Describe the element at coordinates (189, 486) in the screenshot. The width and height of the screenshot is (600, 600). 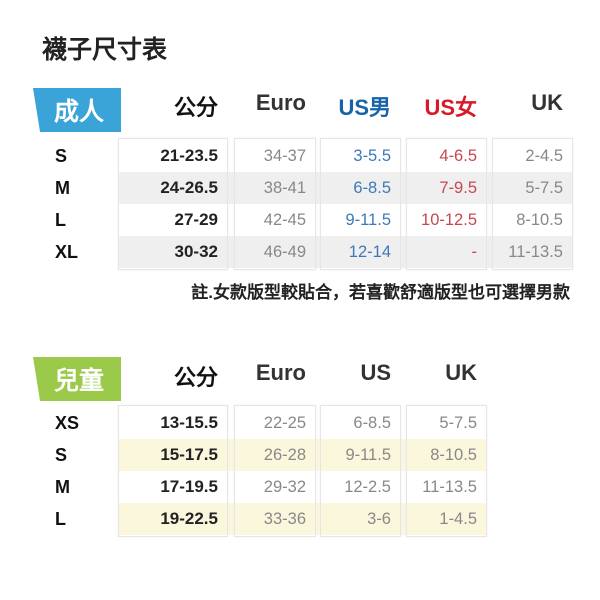
I see `table-cell: 17-19.5` at that location.